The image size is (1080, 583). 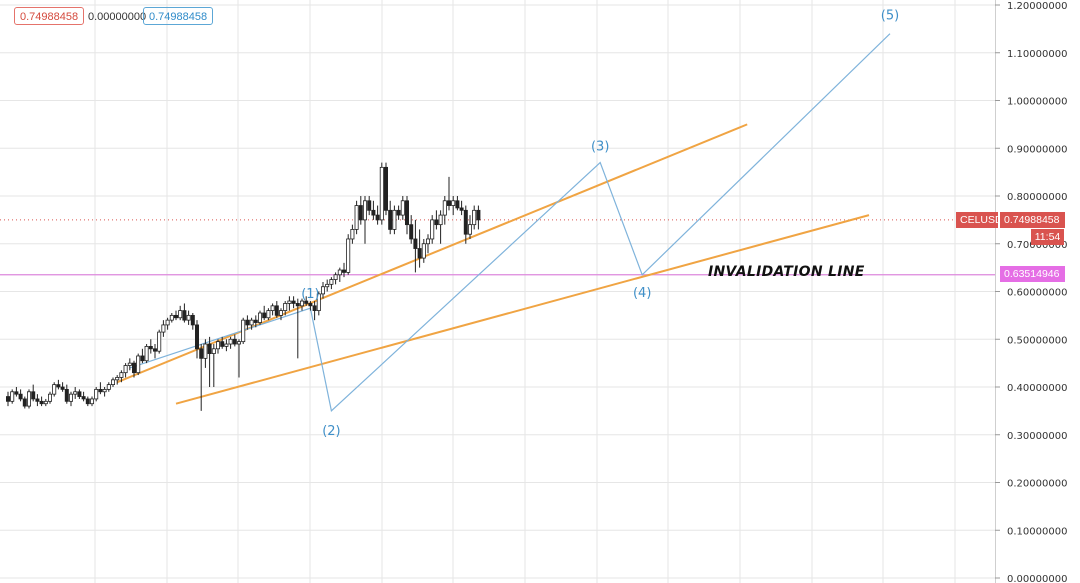 What do you see at coordinates (1037, 340) in the screenshot?
I see `y-tick-label: 0.50000000` at bounding box center [1037, 340].